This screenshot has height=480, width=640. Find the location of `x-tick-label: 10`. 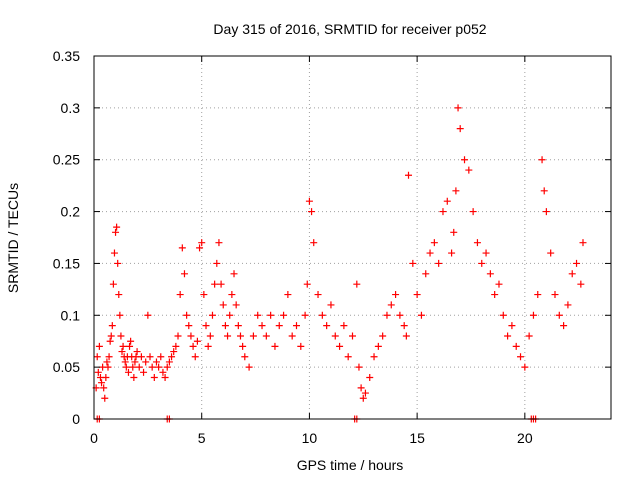

x-tick-label: 10 is located at coordinates (310, 438).